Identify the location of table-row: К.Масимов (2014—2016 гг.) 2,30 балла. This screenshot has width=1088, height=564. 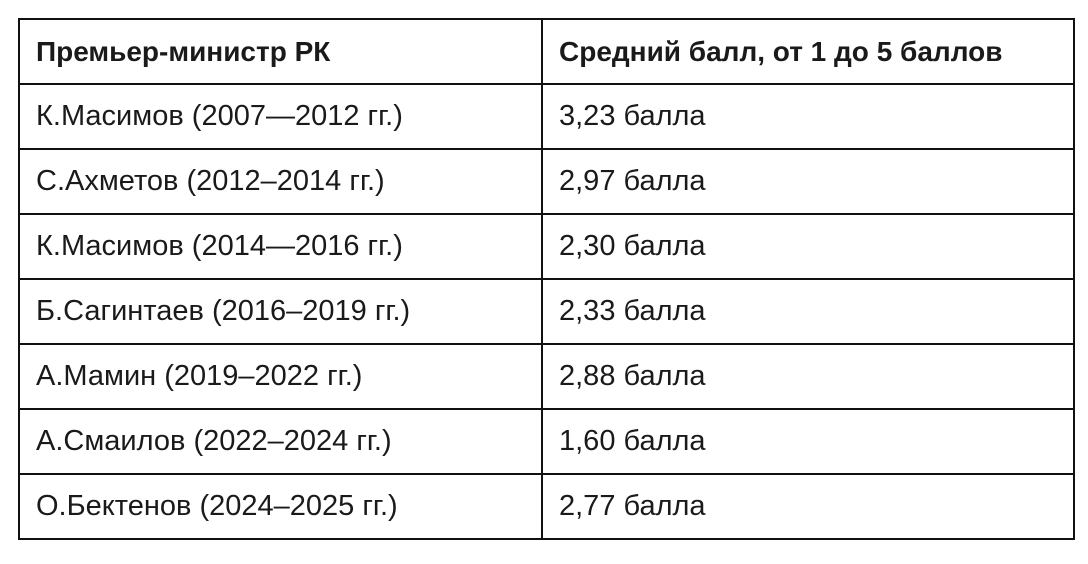
(546, 246).